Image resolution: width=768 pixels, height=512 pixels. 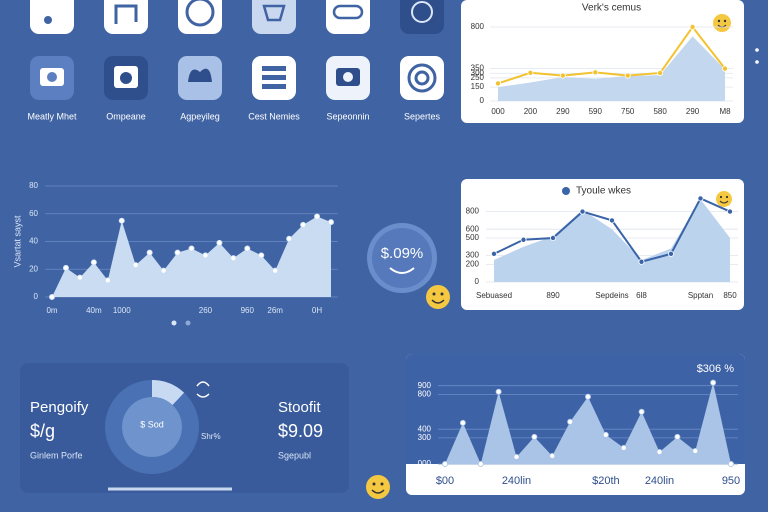 I want to click on x-tick-label: 950, so click(x=731, y=481).